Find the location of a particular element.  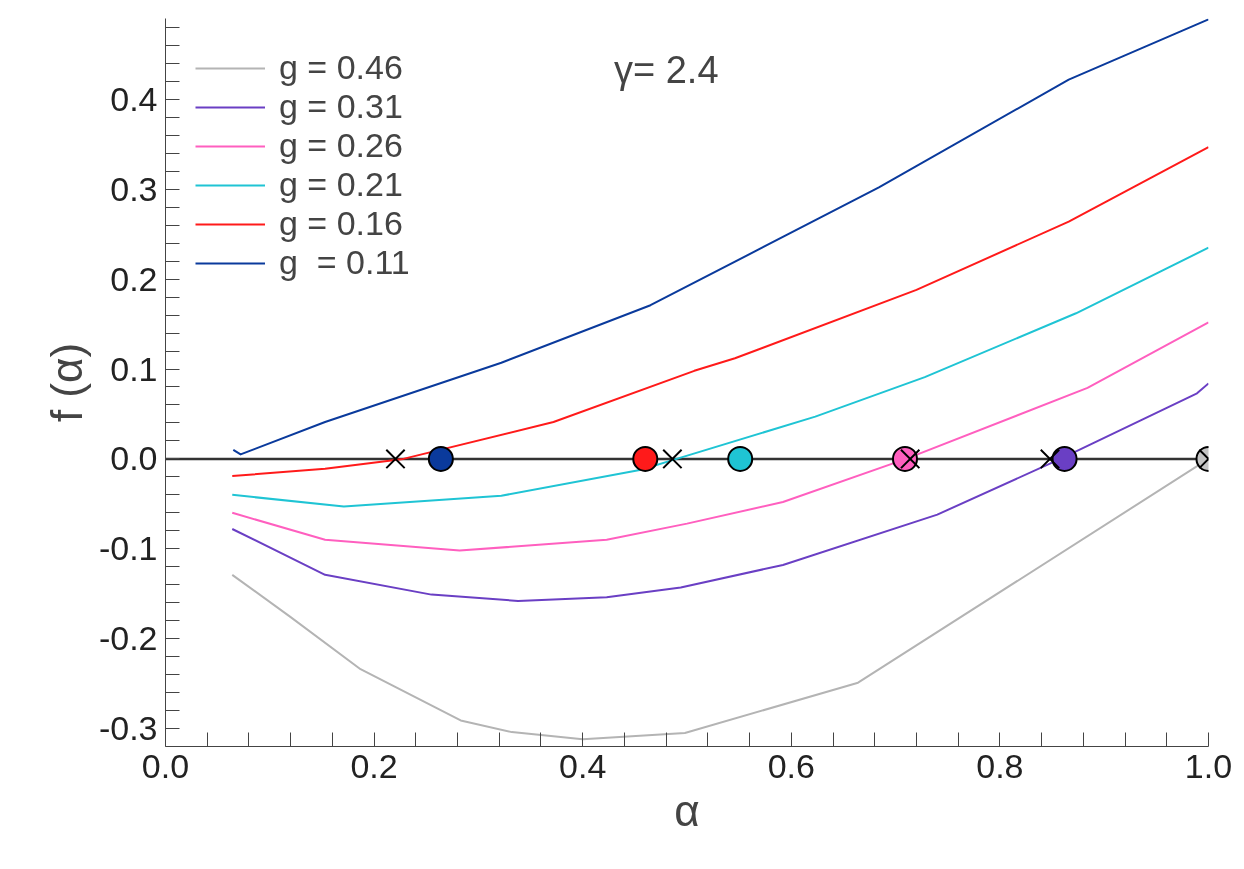

x-tick-label: 0.2 is located at coordinates (374, 765).